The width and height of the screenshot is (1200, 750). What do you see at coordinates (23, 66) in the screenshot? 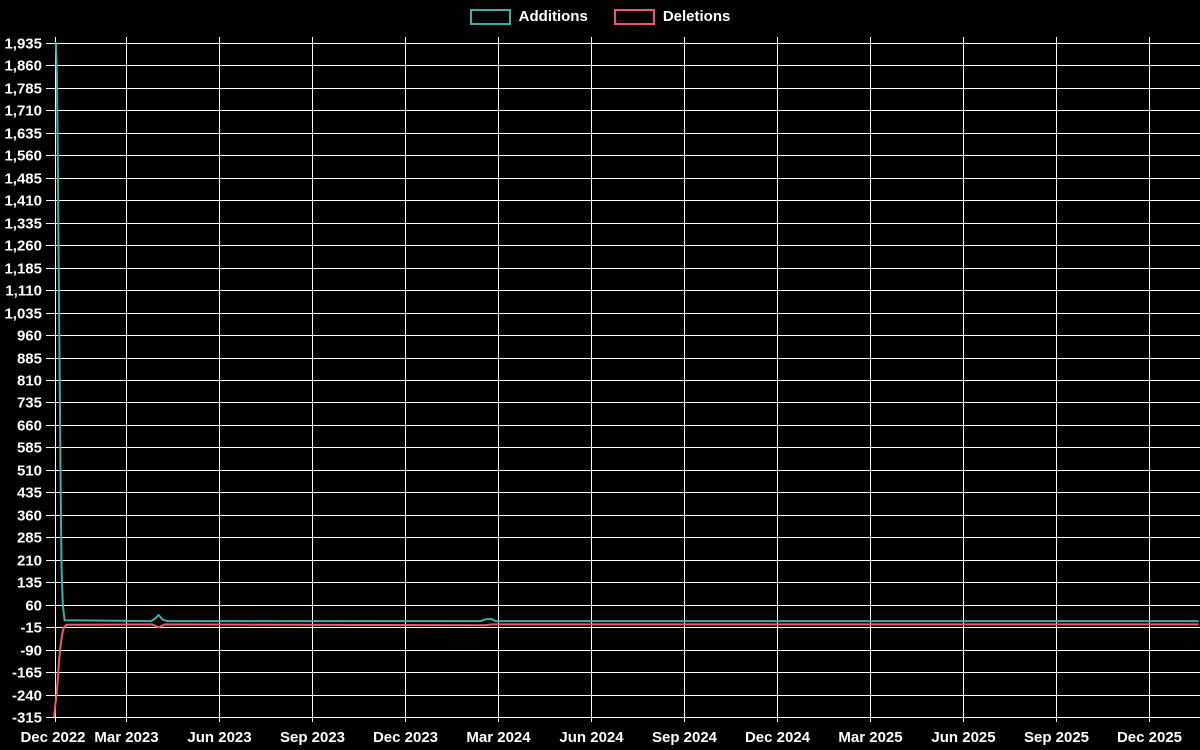
I see `y-tick-label: 1,860` at bounding box center [23, 66].